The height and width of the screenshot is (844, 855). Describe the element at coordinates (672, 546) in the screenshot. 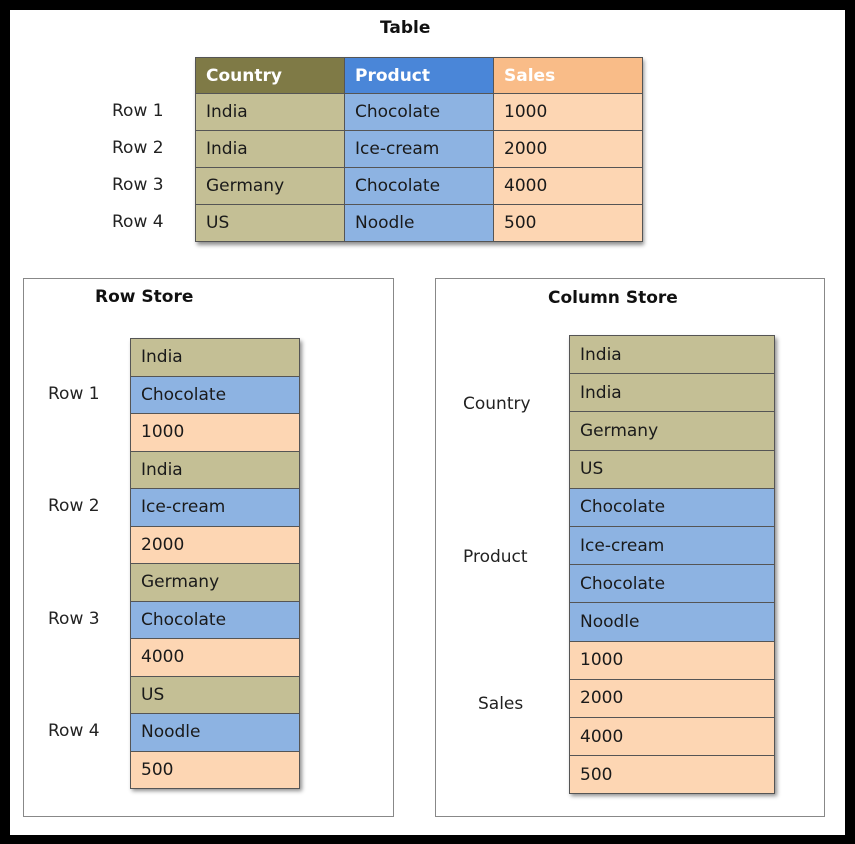

I see `column-store-cell: Ice-cream` at that location.